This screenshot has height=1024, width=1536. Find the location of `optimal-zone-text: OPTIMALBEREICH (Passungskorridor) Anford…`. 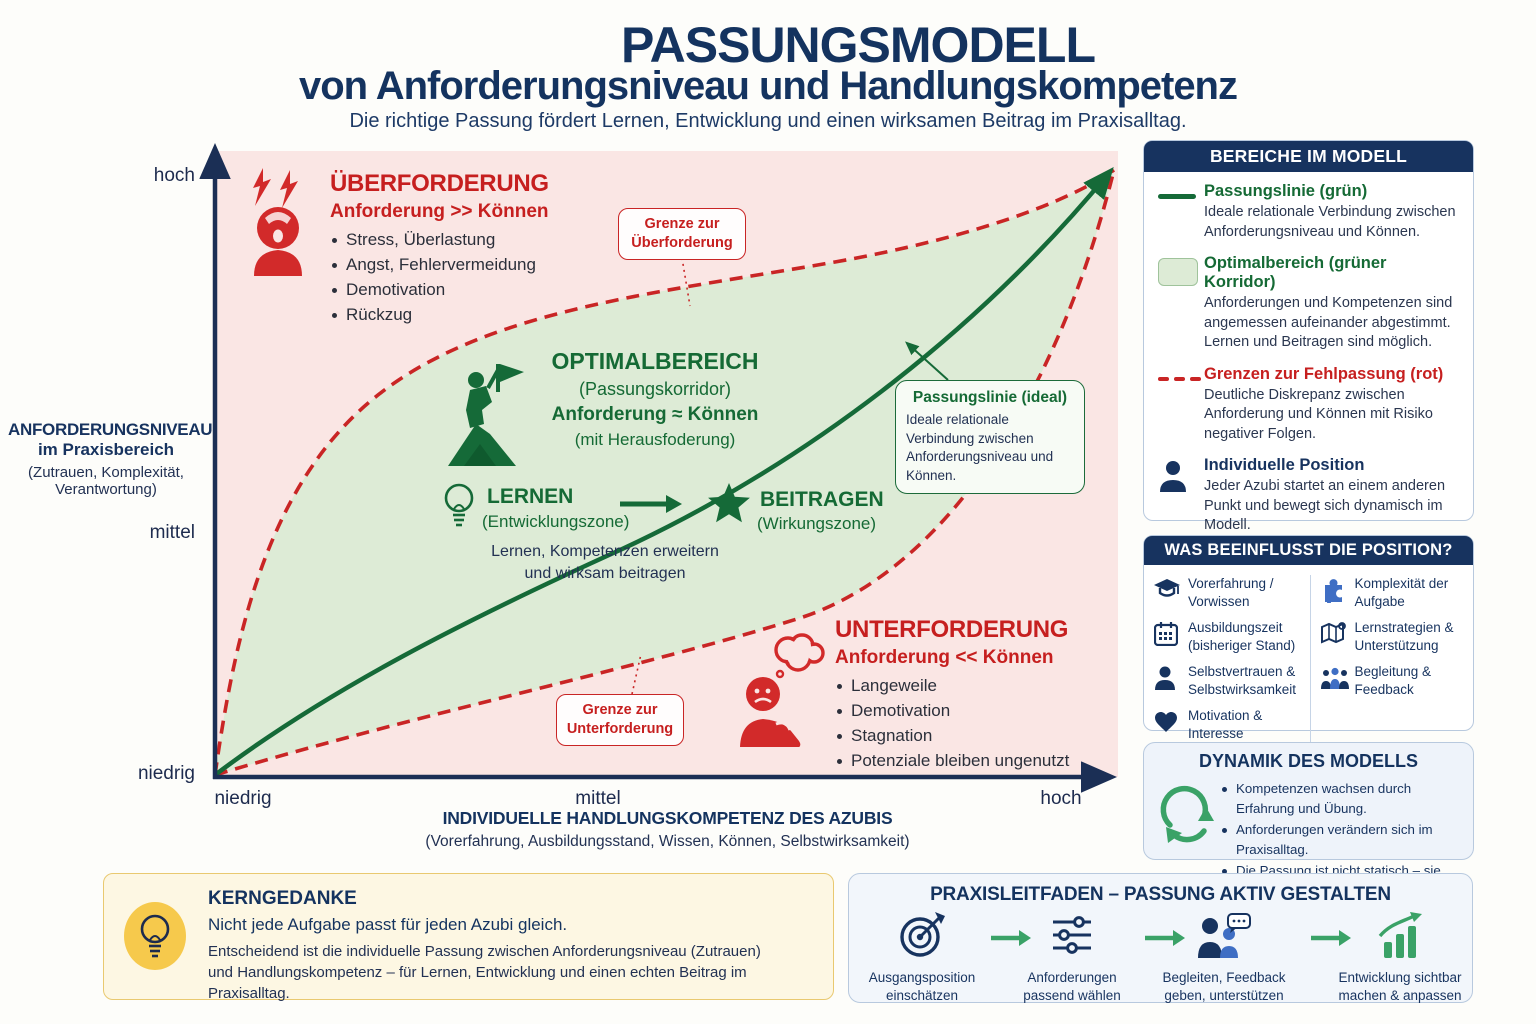

optimal-zone-text: OPTIMALBEREICH (Passungskorridor) Anford… is located at coordinates (655, 399).